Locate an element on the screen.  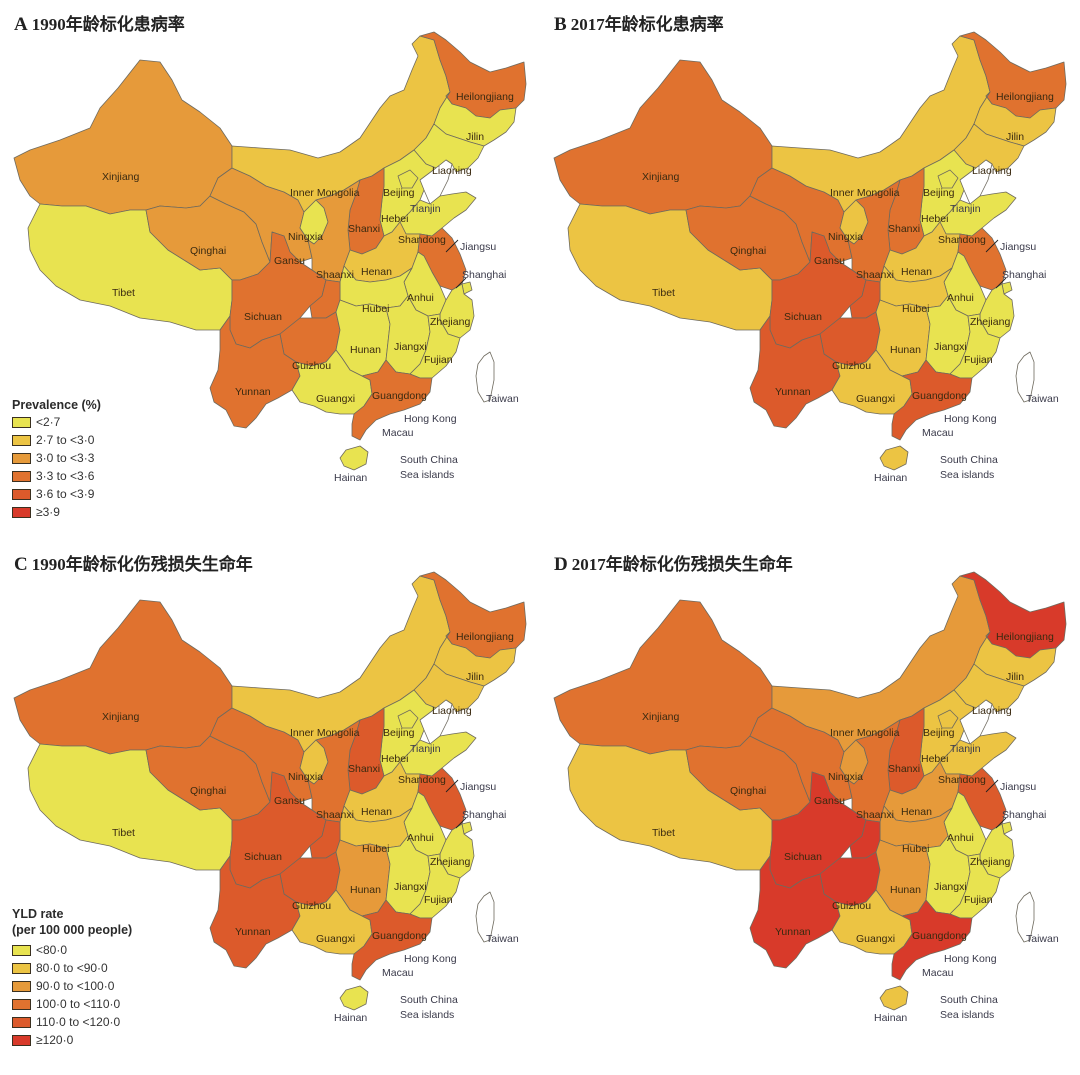
legend-item: 90·0 to <100·0 is located at coordinates (72, 986).